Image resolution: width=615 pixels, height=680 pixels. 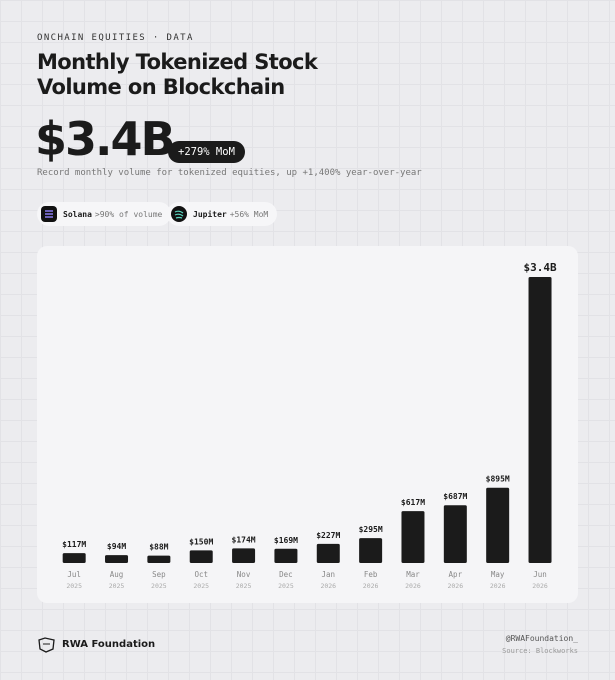 What do you see at coordinates (77, 214) in the screenshot?
I see `pill-name: Solana` at bounding box center [77, 214].